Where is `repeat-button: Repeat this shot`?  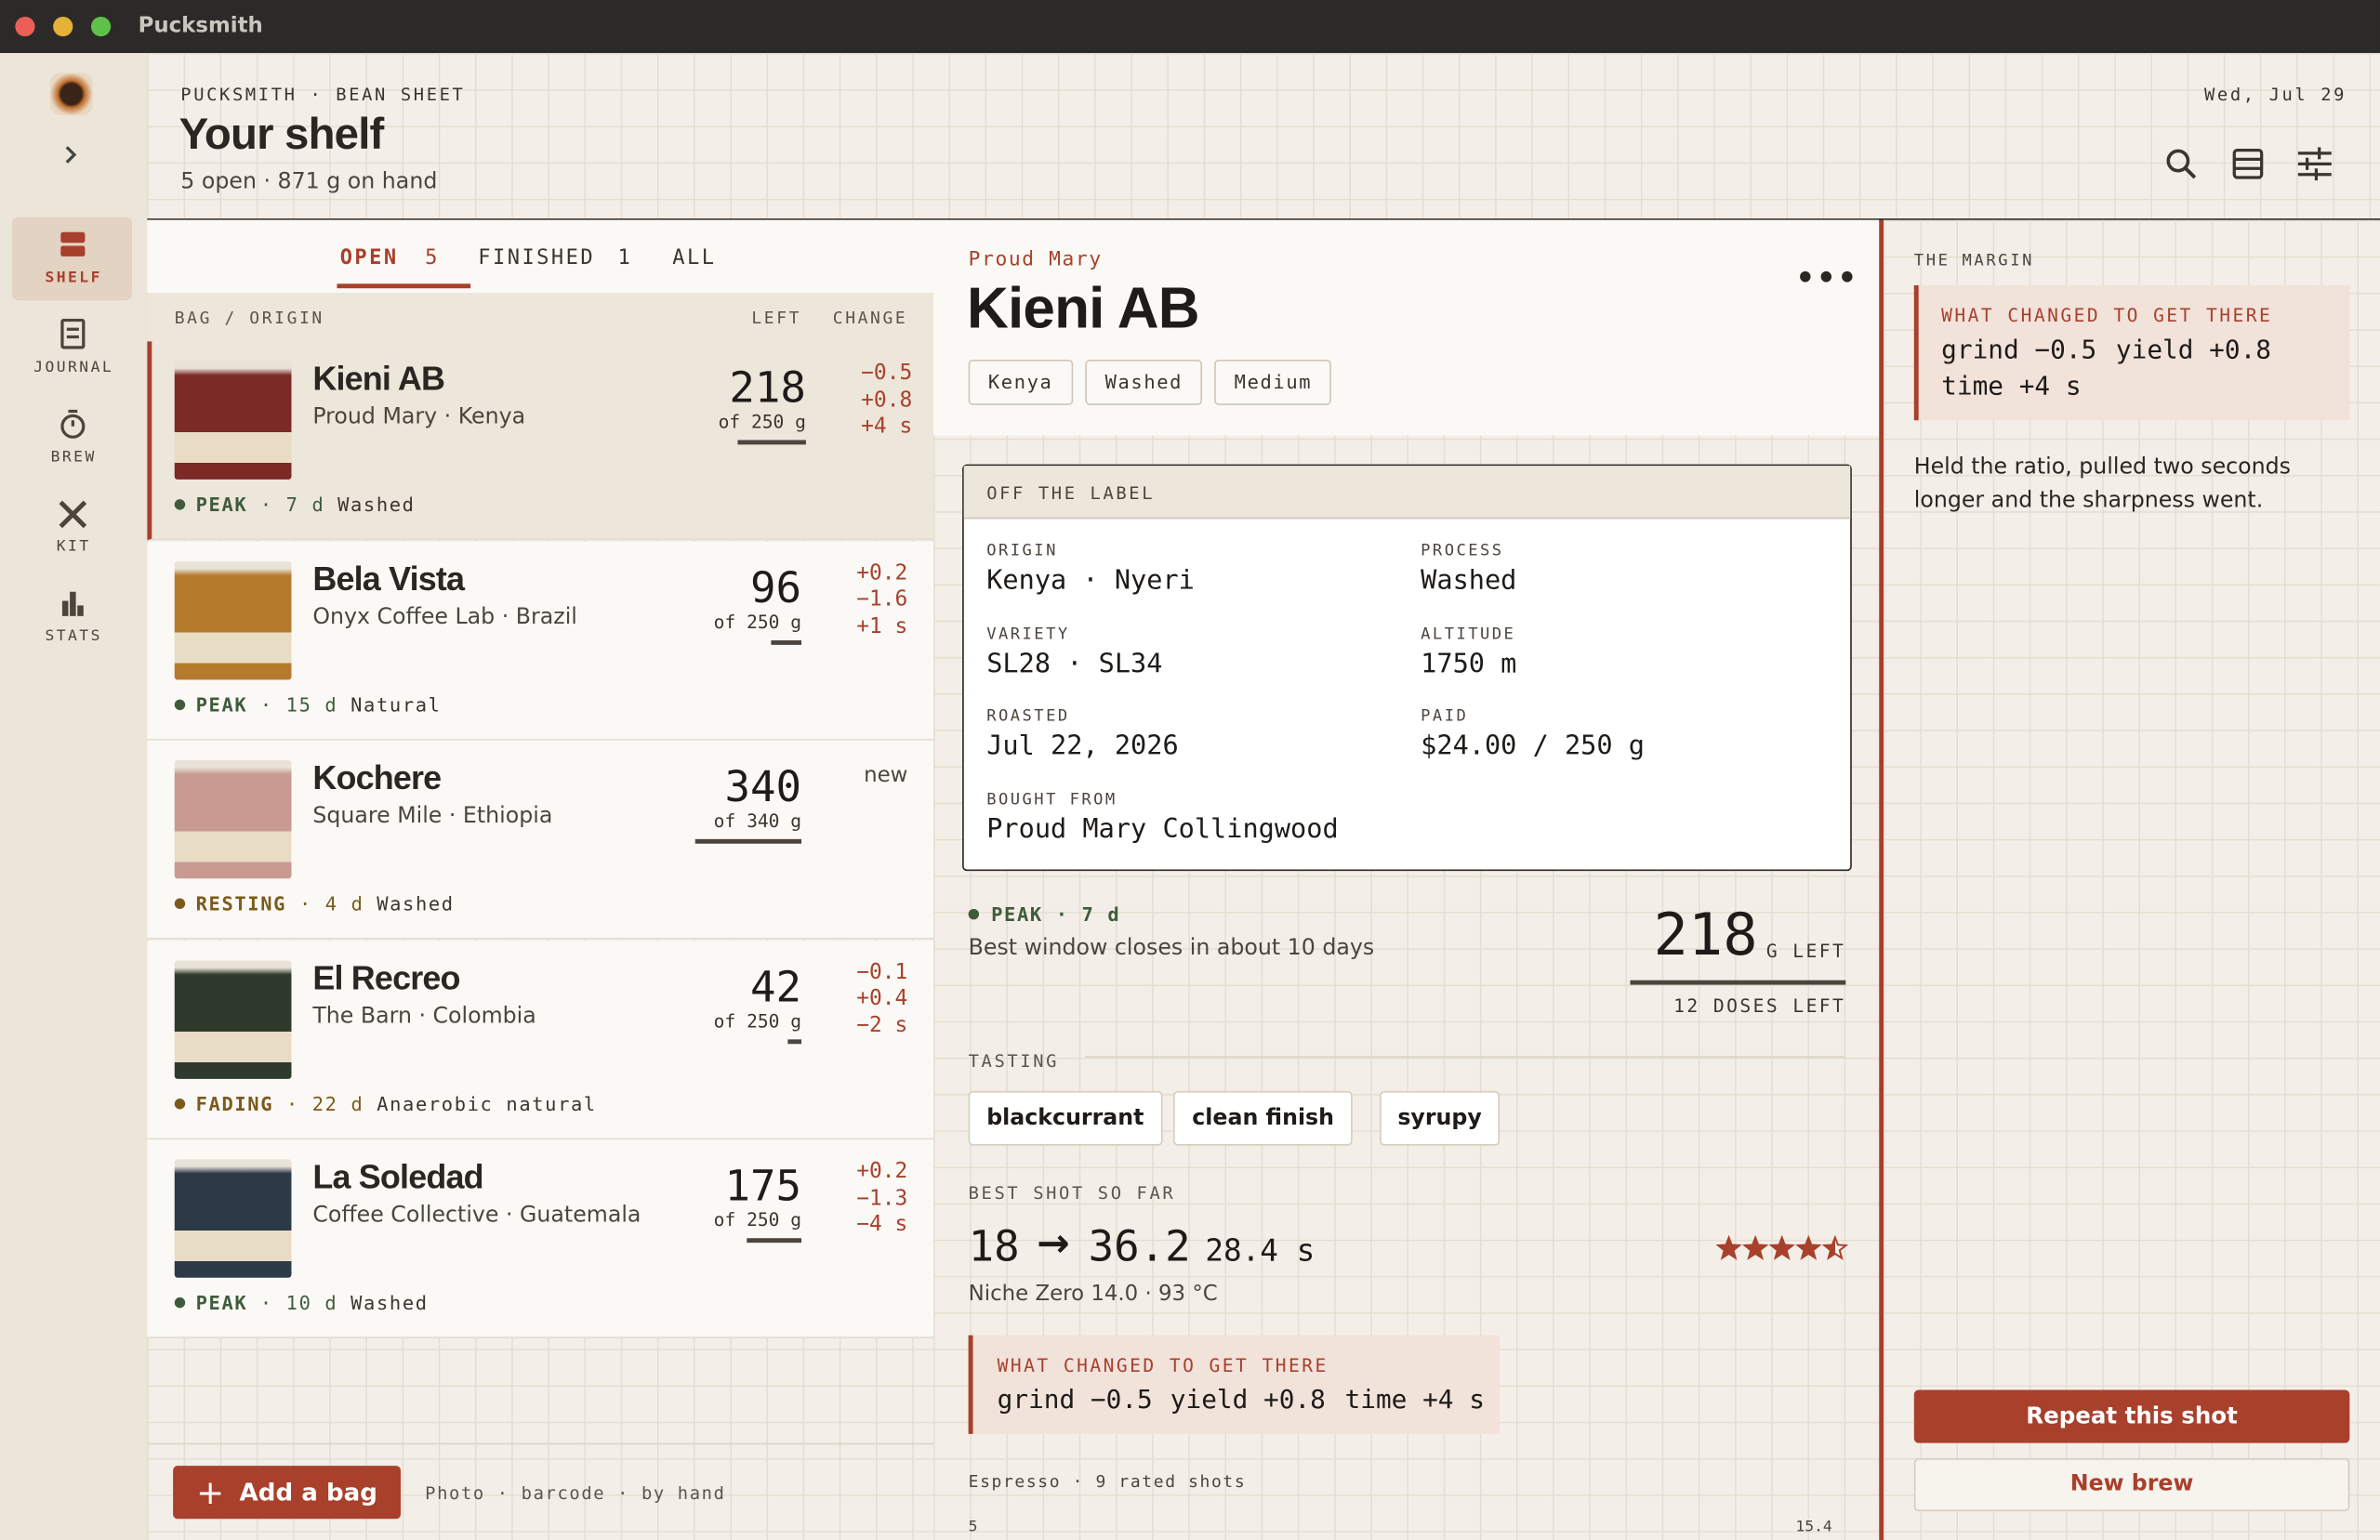 repeat-button: Repeat this shot is located at coordinates (2131, 1416).